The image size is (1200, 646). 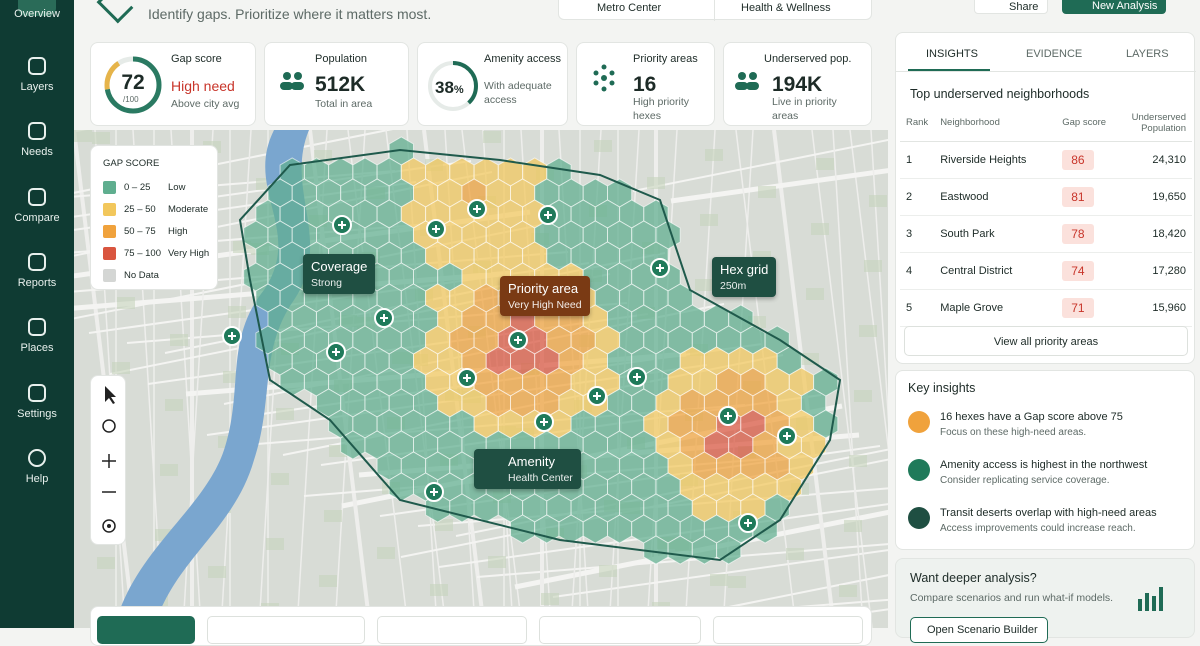 What do you see at coordinates (973, 578) in the screenshot?
I see `cta-title: Want deeper analysis?` at bounding box center [973, 578].